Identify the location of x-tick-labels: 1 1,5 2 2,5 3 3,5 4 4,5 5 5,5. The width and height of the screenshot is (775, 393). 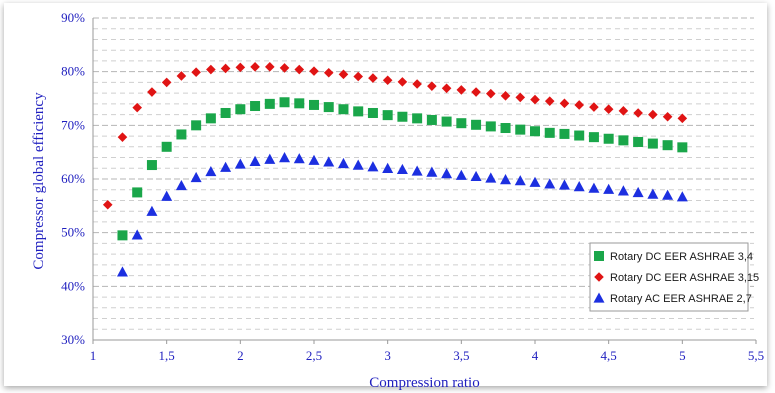
(427, 351).